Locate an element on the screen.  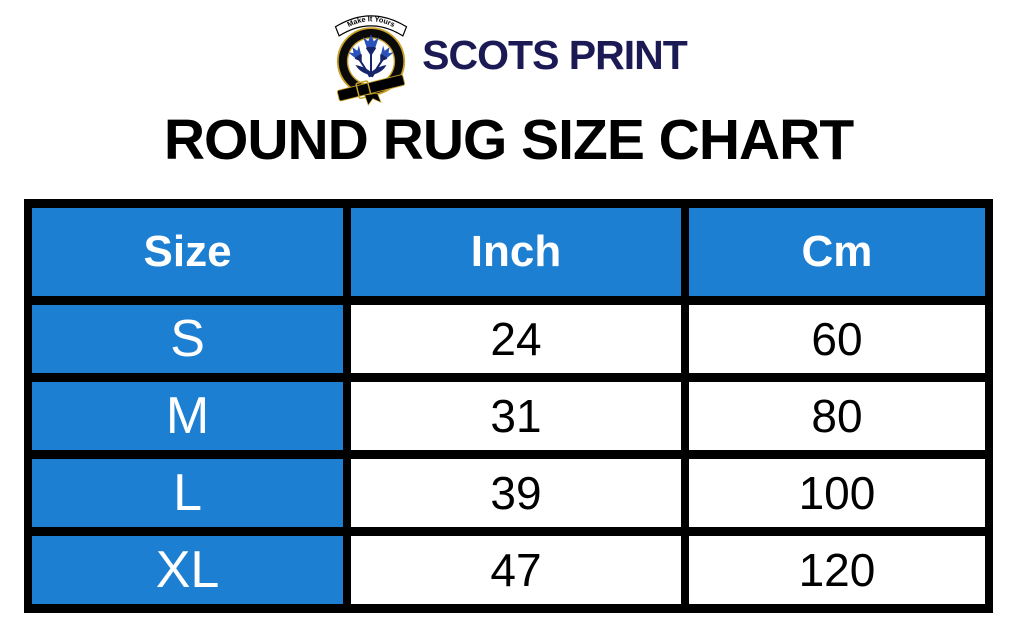
table-header-row: Size Inch Cm is located at coordinates (508, 251).